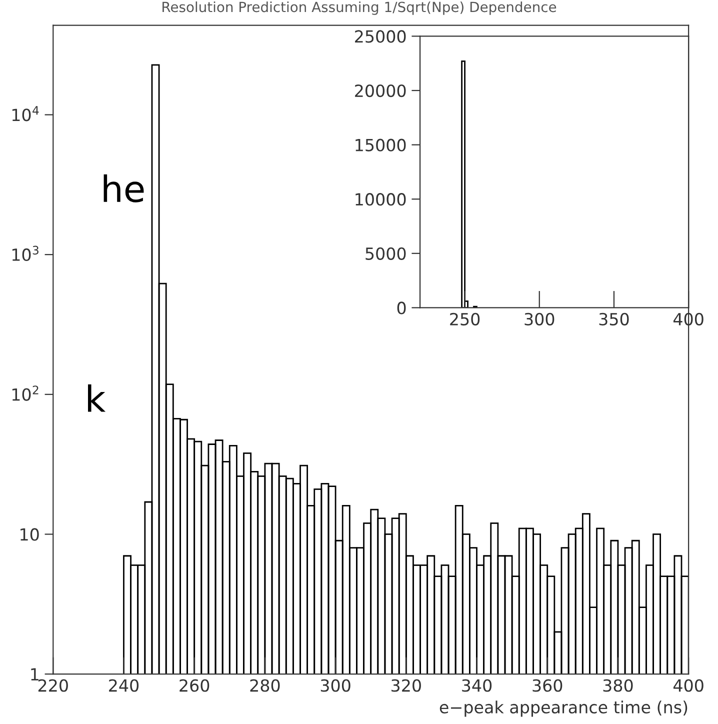 This screenshot has height=724, width=718. What do you see at coordinates (29, 534) in the screenshot?
I see `y-tick-label: 10` at bounding box center [29, 534].